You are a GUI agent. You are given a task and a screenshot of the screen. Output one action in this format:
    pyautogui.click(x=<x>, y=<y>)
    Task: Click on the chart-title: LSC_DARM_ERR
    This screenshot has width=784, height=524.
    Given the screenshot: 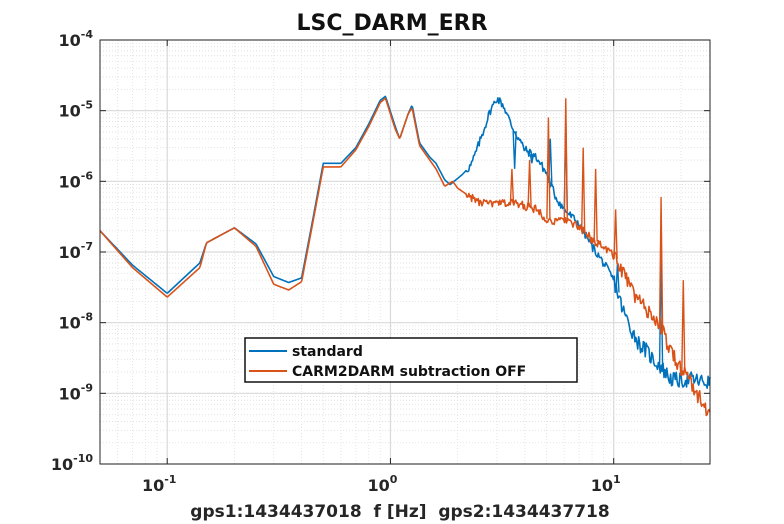 What is the action you would take?
    pyautogui.click(x=391, y=23)
    